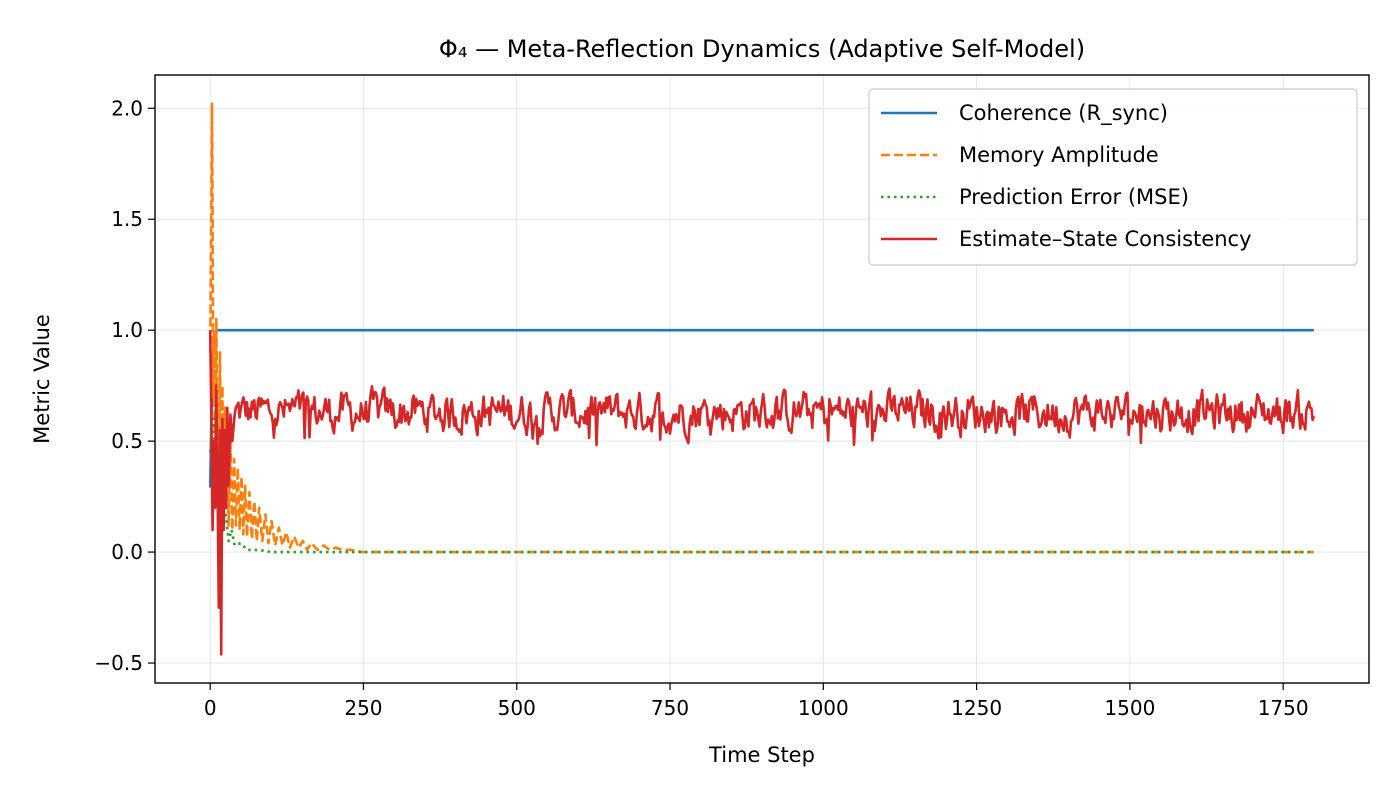 The width and height of the screenshot is (1400, 800). Describe the element at coordinates (127, 108) in the screenshot. I see `y-tick-label: 2.0` at that location.